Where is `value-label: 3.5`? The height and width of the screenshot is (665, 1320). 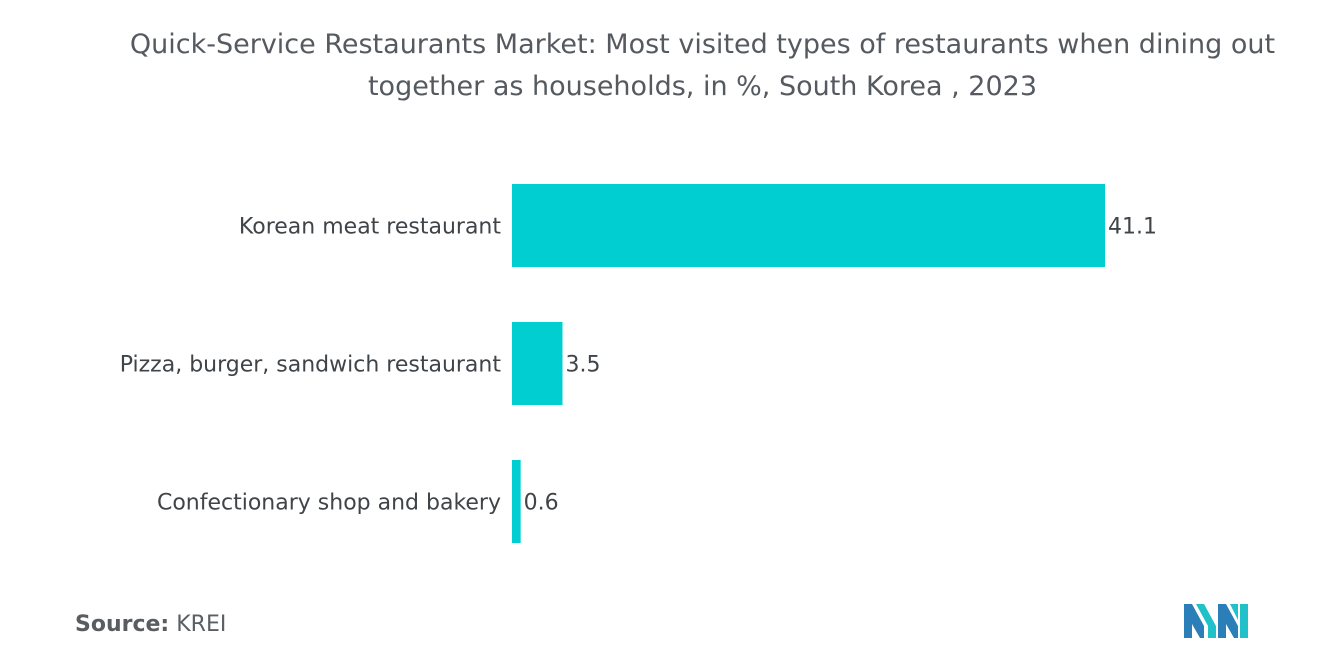
value-label: 3.5 is located at coordinates (582, 365).